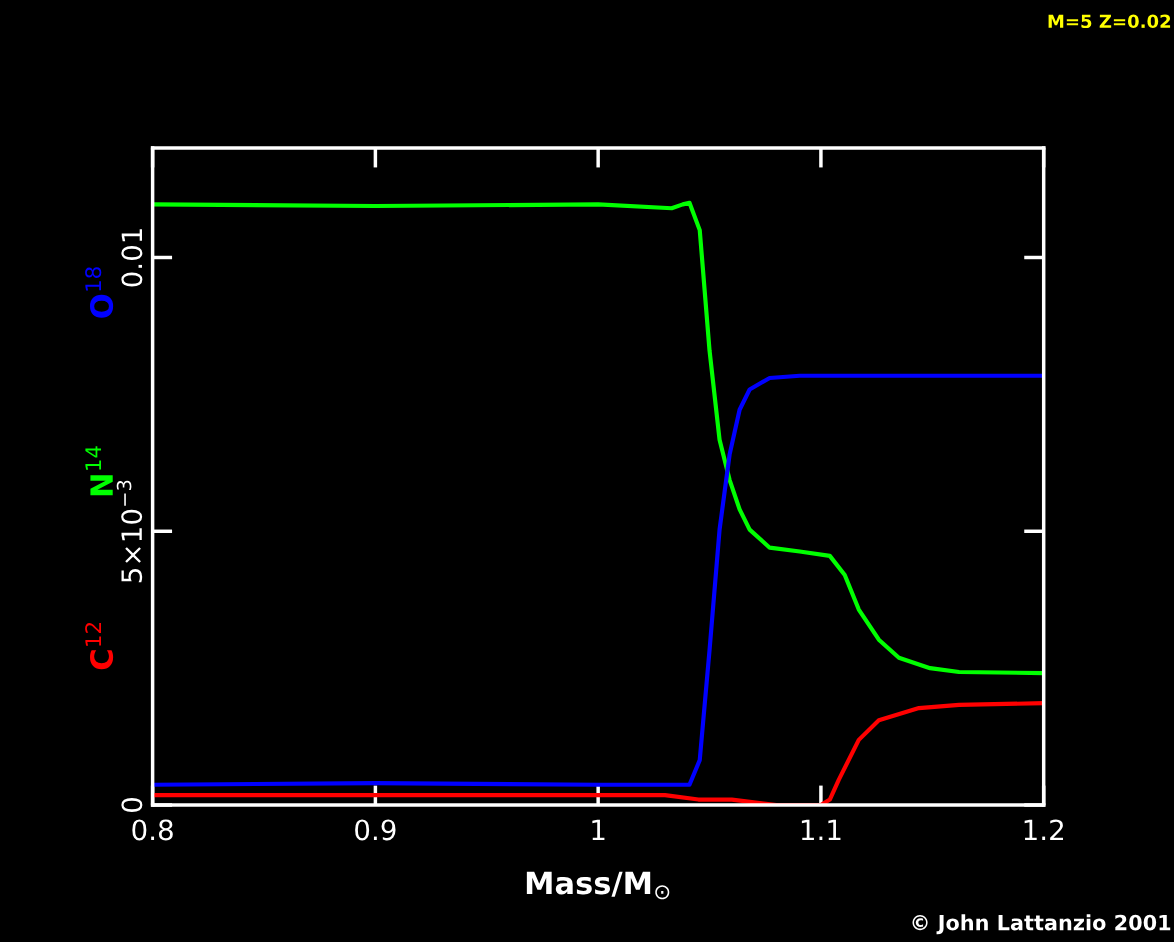 This screenshot has width=1174, height=942. Describe the element at coordinates (132, 805) in the screenshot. I see `y-tick-label: 0` at that location.